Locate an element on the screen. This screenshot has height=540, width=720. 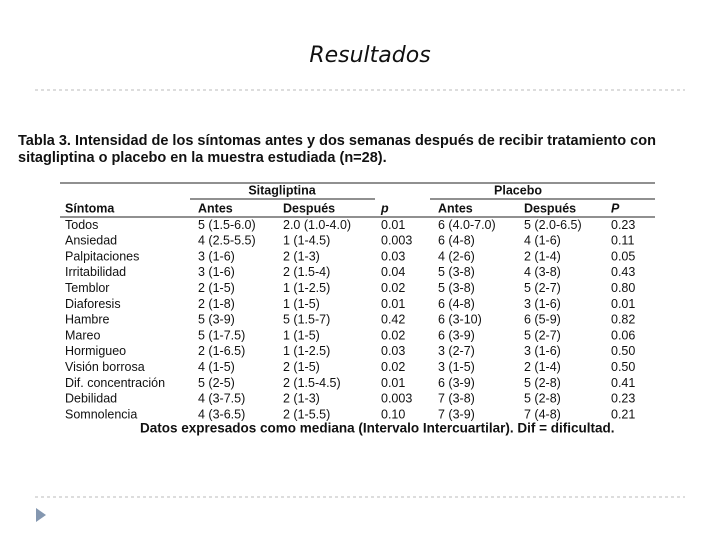
row-label: Hambre is located at coordinates (87, 320).